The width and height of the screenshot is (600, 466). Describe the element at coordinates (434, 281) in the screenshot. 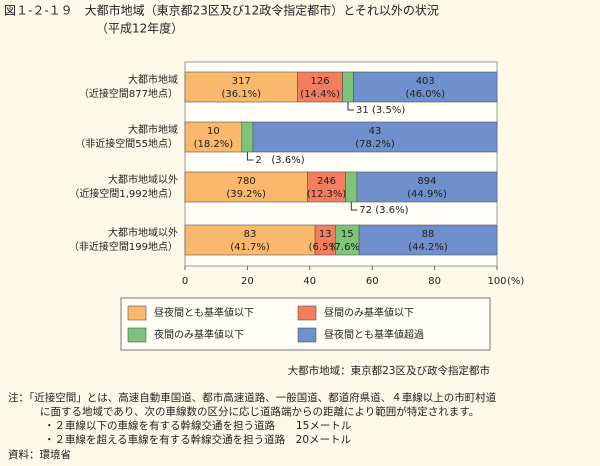

I see `x-tick-label: 80` at that location.